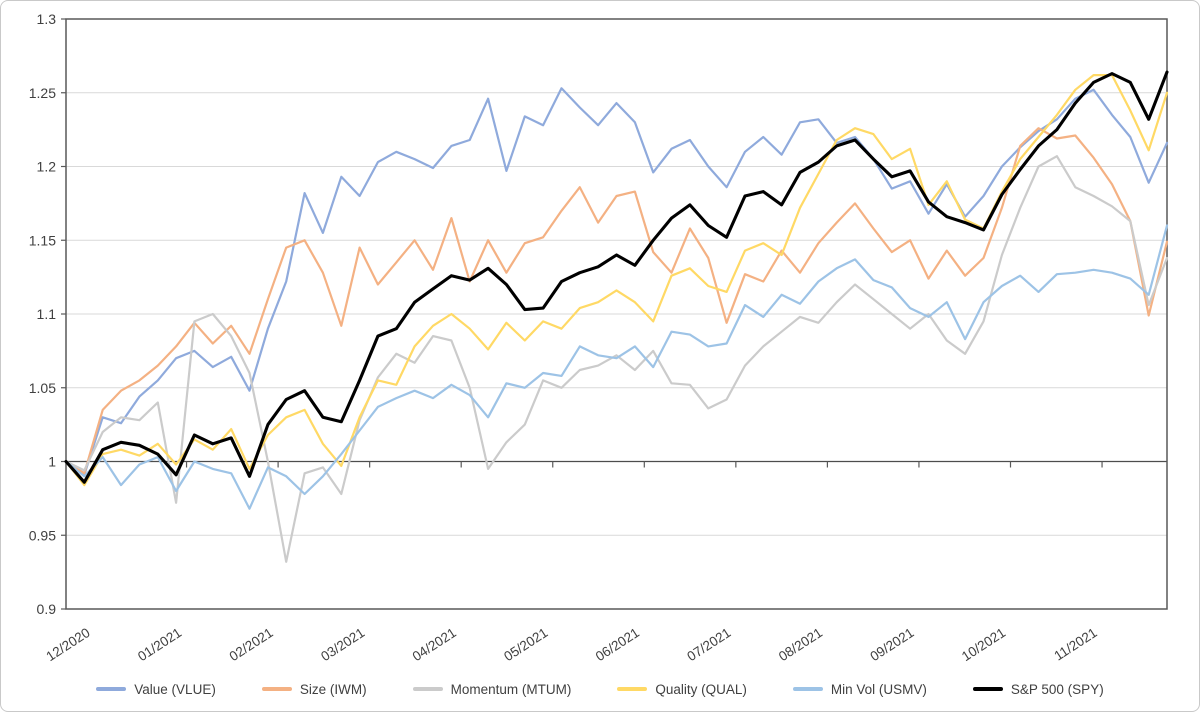 The height and width of the screenshot is (713, 1200). Describe the element at coordinates (47, 609) in the screenshot. I see `y-axis-label: 0.9` at that location.